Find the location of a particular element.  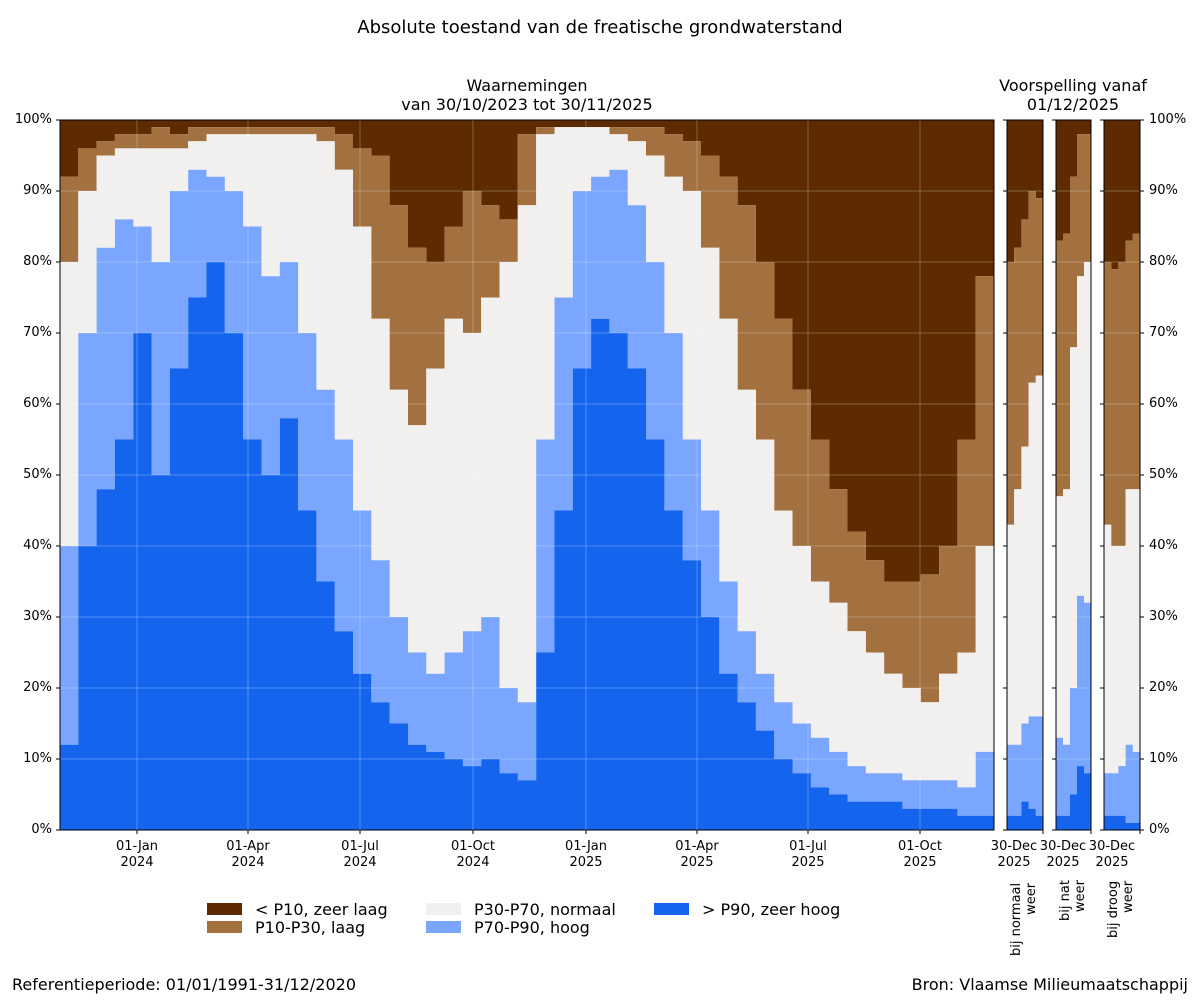

y-tick-label-left: 70% is located at coordinates (37, 332).